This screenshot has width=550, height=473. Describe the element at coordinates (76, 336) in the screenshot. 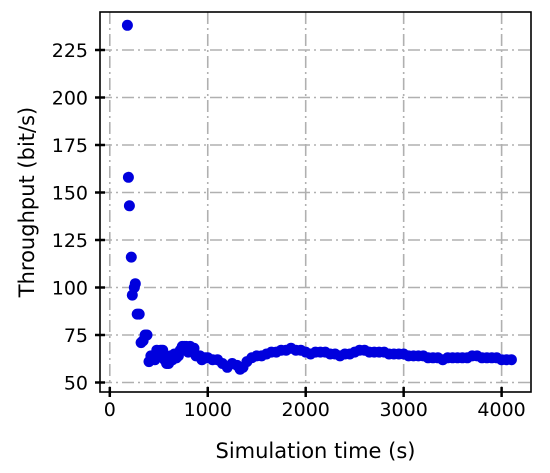

I see `y-tick-label: 75` at that location.